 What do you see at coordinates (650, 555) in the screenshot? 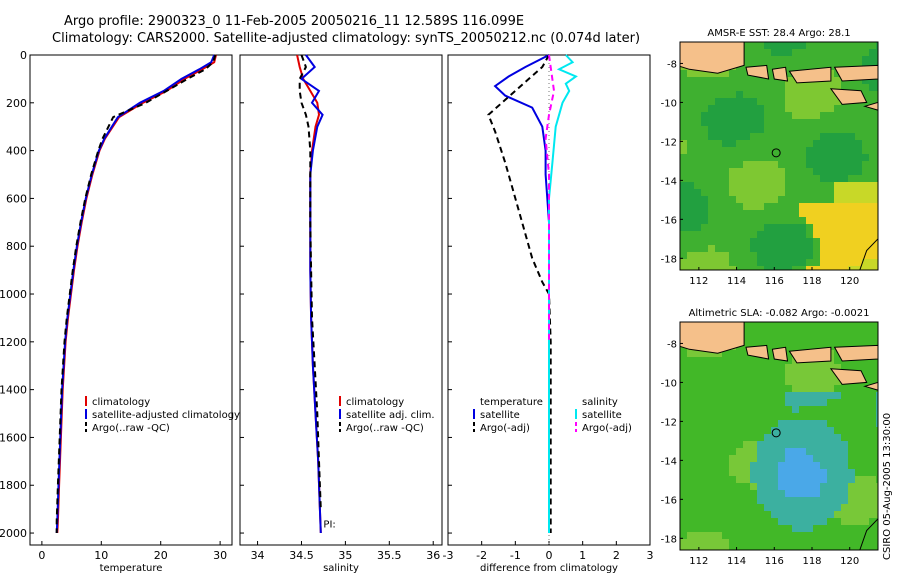
I see `x-tick-label: 3` at bounding box center [650, 555].